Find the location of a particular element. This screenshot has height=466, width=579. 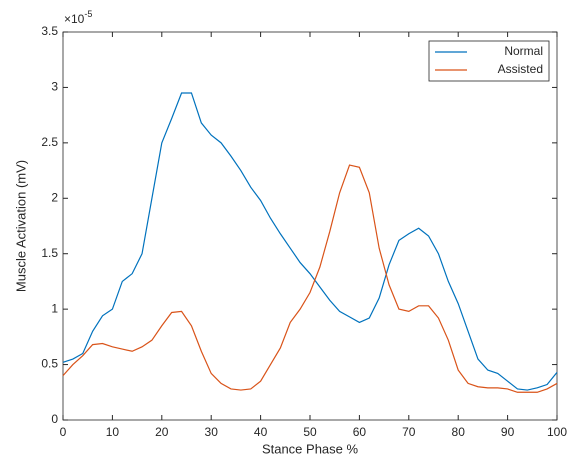

y-tick-label: 2.5 is located at coordinates (49, 142).